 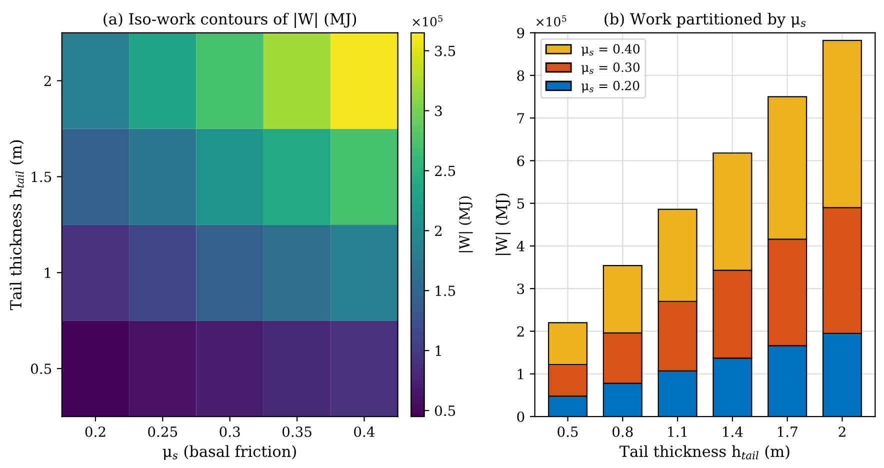 What do you see at coordinates (788, 431) in the screenshot?
I see `x-tick-label: 1.7` at bounding box center [788, 431].